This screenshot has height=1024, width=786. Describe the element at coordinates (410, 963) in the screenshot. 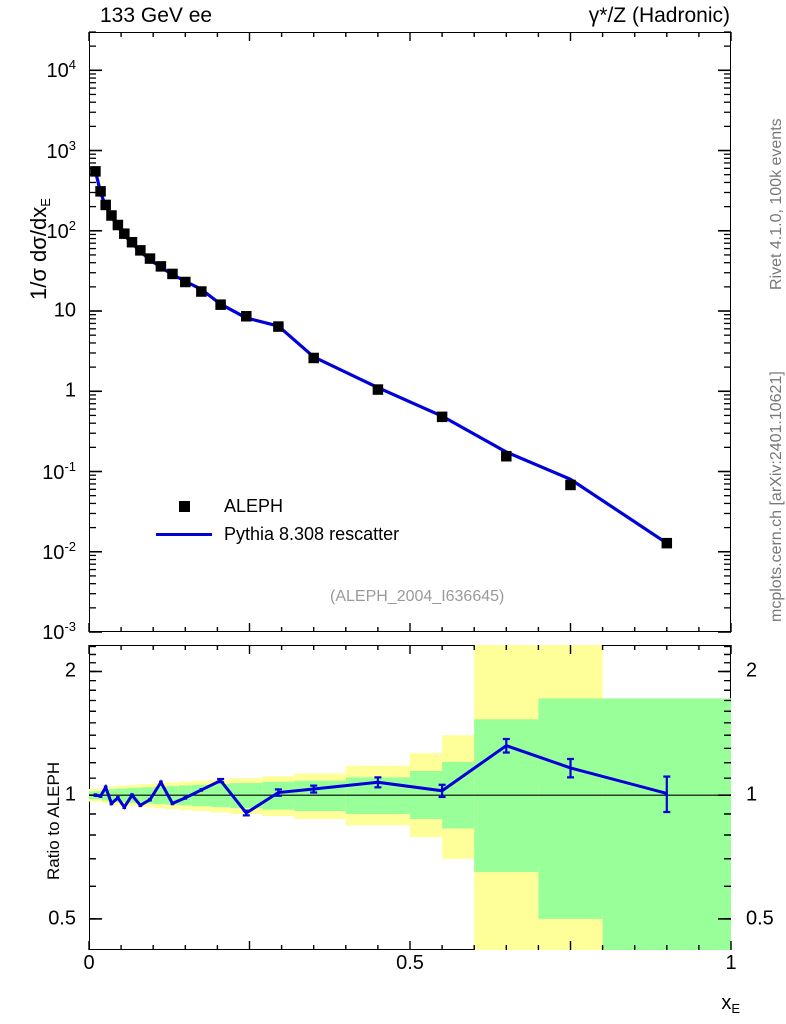

I see `x-tick-label: 0.5` at that location.